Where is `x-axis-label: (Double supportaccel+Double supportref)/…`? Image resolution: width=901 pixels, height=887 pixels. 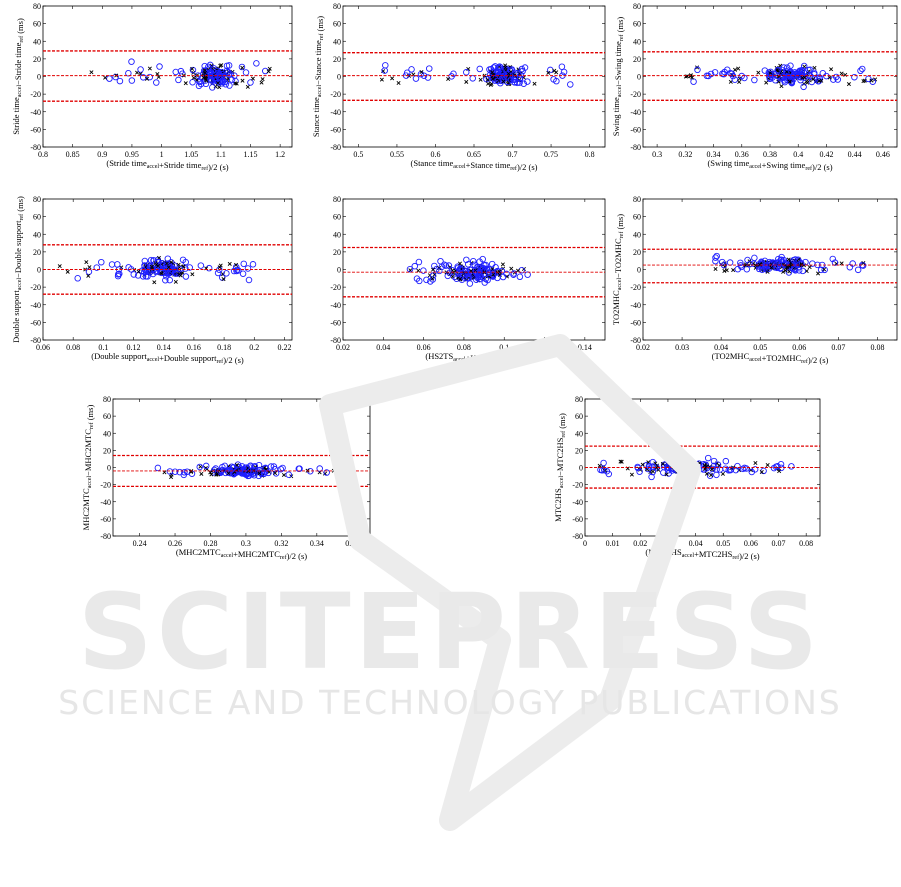 x-axis-label: (Double supportaccel+Double supportref)/… is located at coordinates (167, 358).